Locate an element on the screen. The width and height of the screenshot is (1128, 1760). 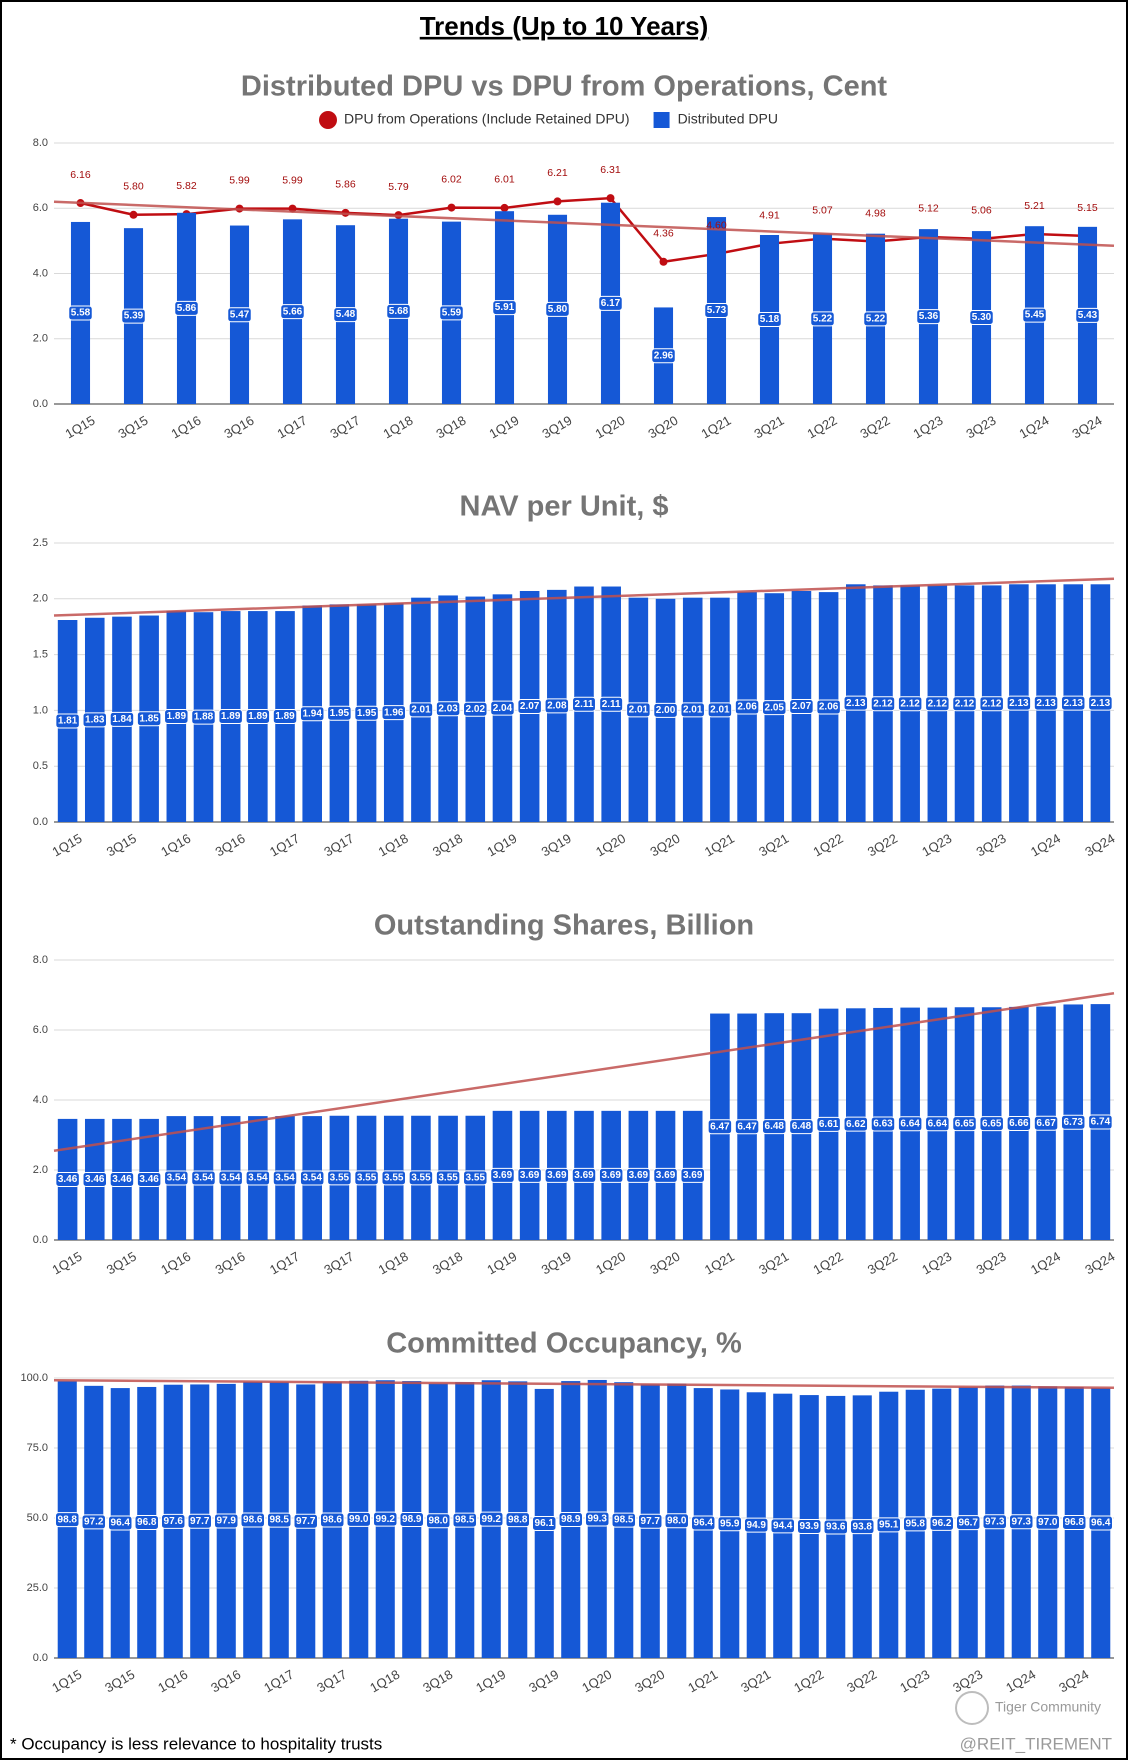
y-tick-label: 0.0 is located at coordinates (40, 1240).